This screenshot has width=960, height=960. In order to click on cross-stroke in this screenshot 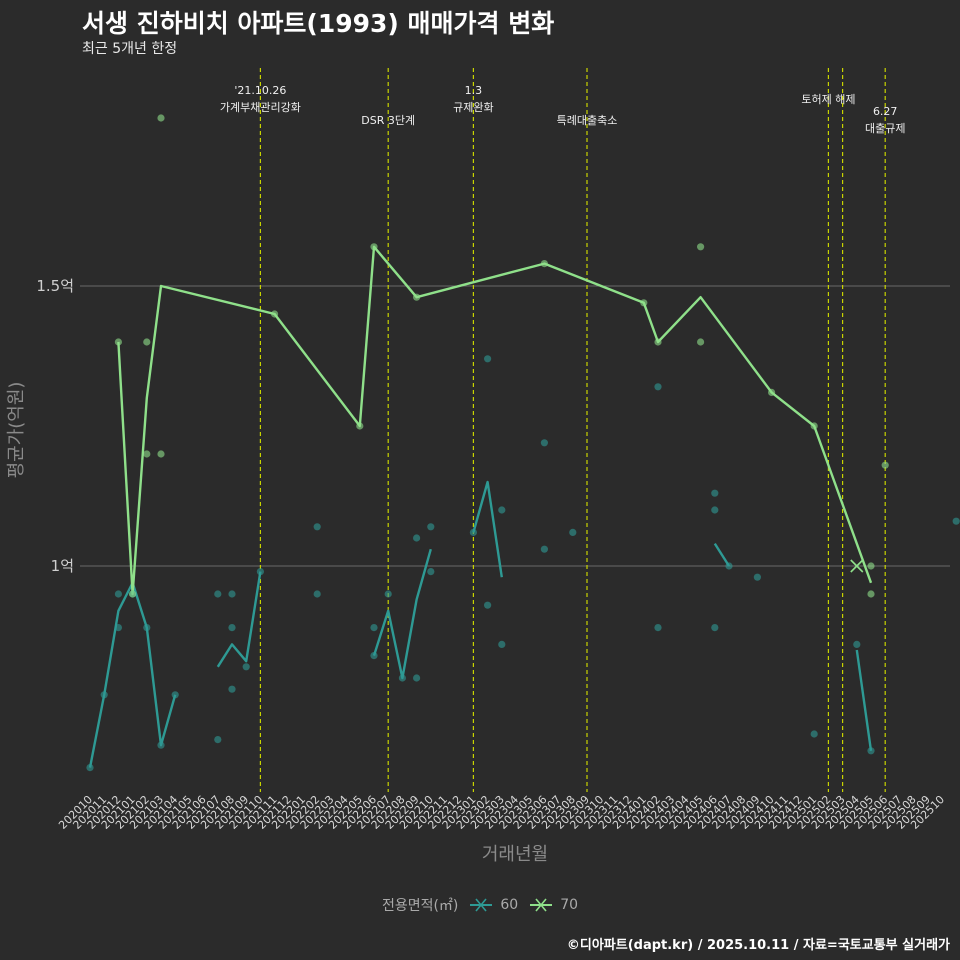, I will do `click(857, 566)`.